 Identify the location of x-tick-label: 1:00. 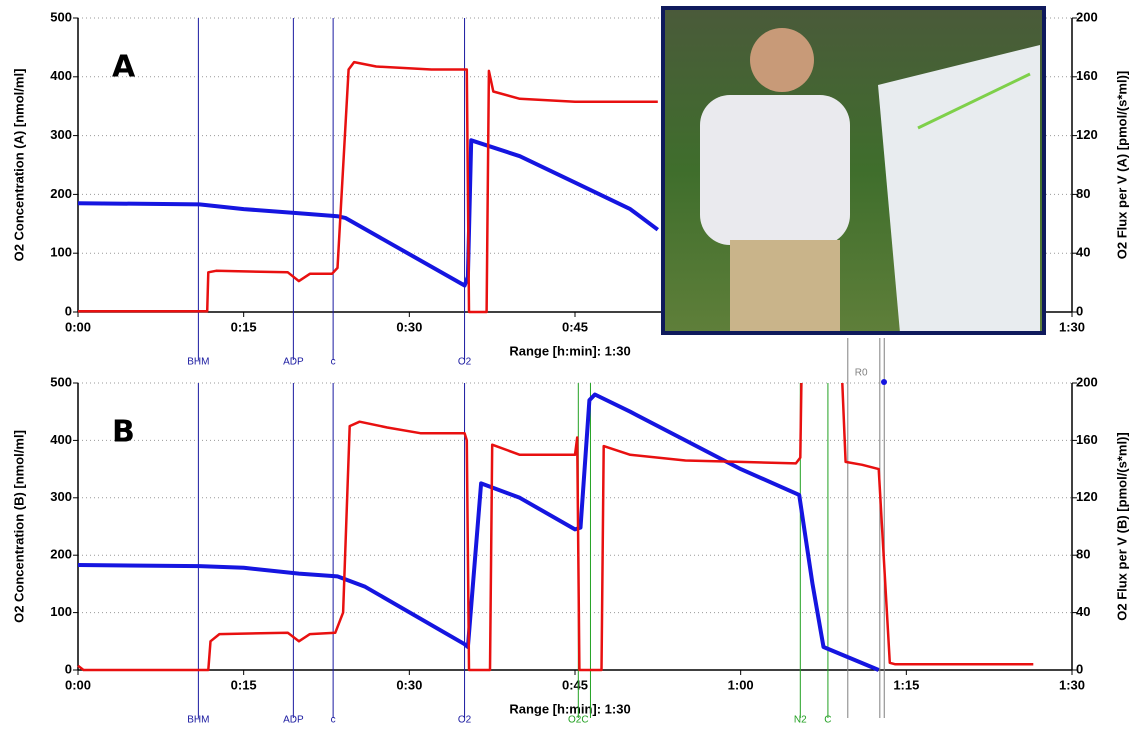
(741, 684).